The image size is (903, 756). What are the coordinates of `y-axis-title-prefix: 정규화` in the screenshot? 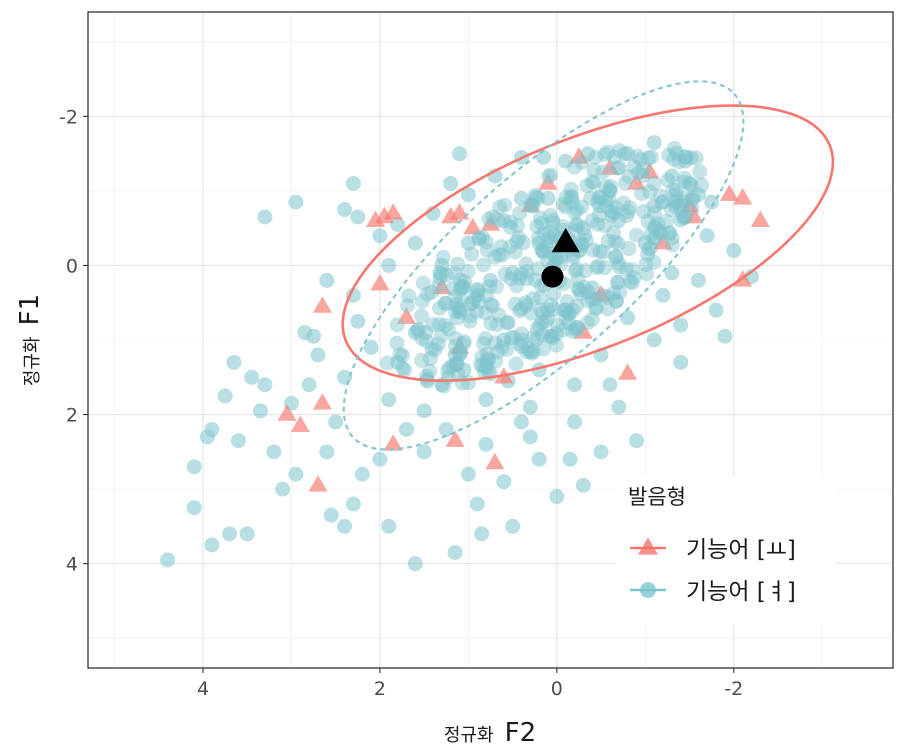 It's located at (32, 361).